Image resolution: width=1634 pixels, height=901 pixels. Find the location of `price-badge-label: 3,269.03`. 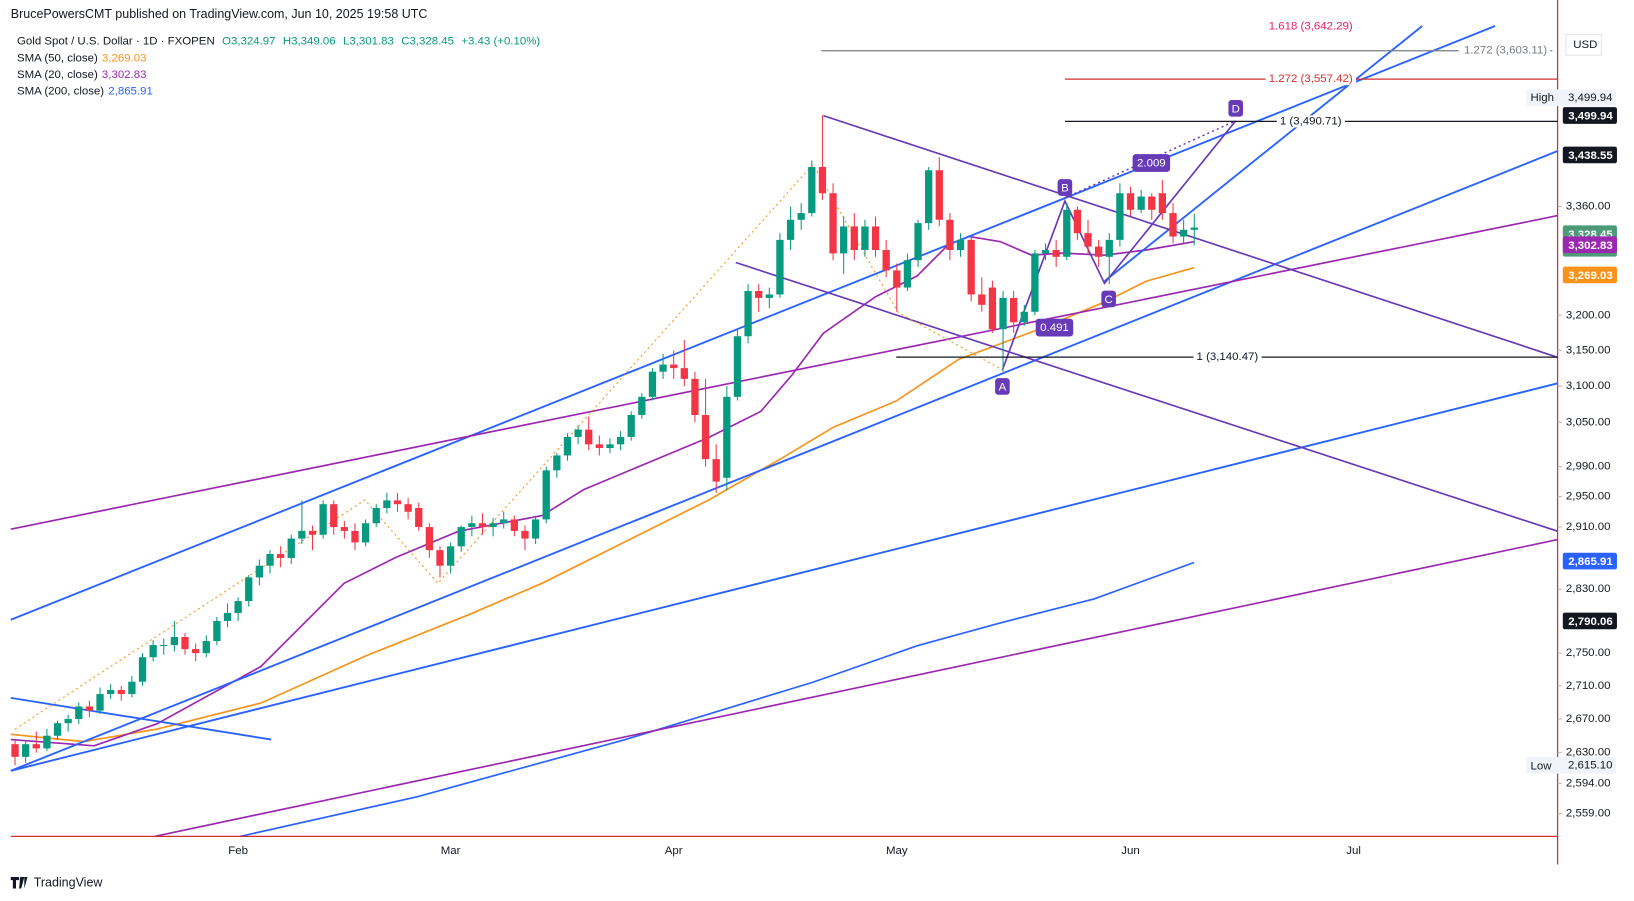

price-badge-label: 3,269.03 is located at coordinates (1590, 276).